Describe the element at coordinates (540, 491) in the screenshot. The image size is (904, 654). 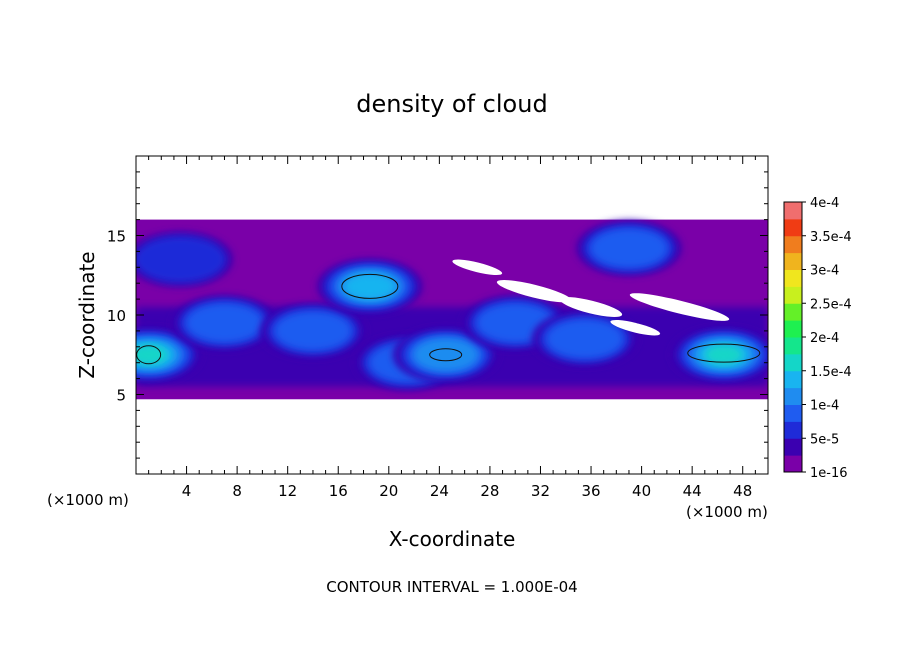
I see `x-tick-label-32: 32` at that location.